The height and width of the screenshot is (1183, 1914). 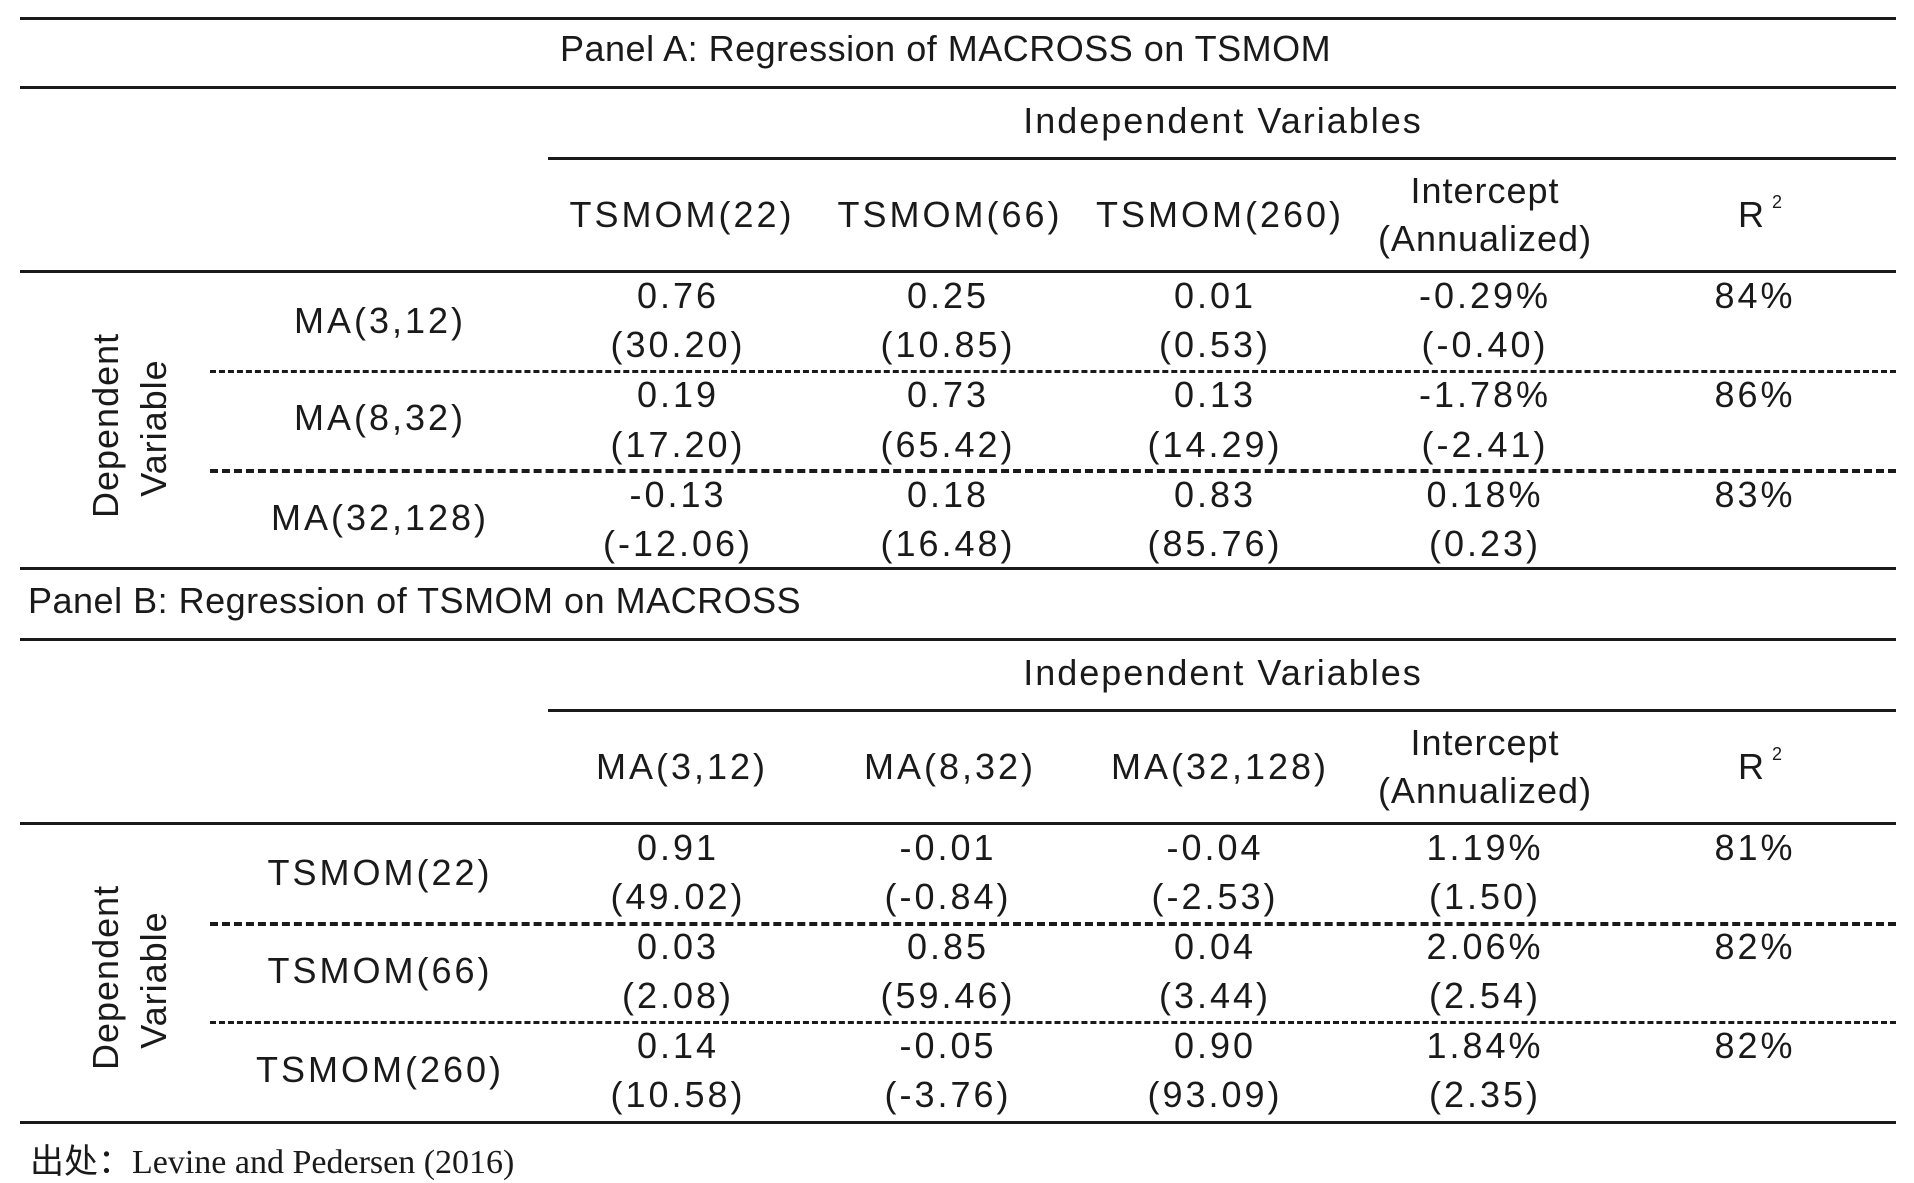 I want to click on panel-b-r1-coef-1: 0.91, so click(x=678, y=847).